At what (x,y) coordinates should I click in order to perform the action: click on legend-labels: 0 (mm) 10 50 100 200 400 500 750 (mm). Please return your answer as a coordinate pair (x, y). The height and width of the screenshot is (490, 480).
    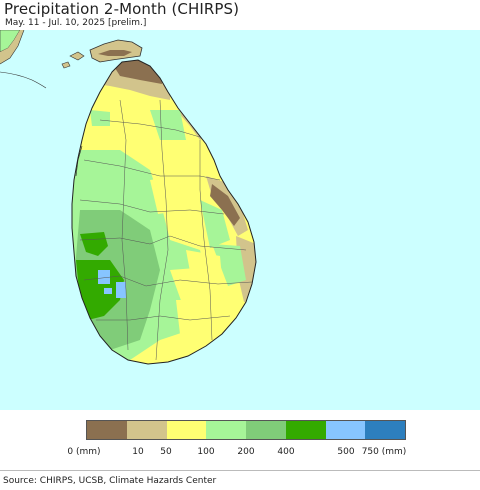
    Looking at the image, I should click on (240, 454).